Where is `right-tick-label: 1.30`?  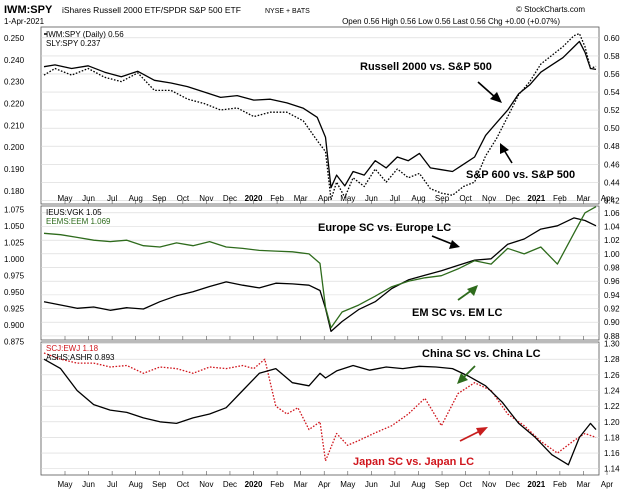 right-tick-label: 1.30 is located at coordinates (612, 344).